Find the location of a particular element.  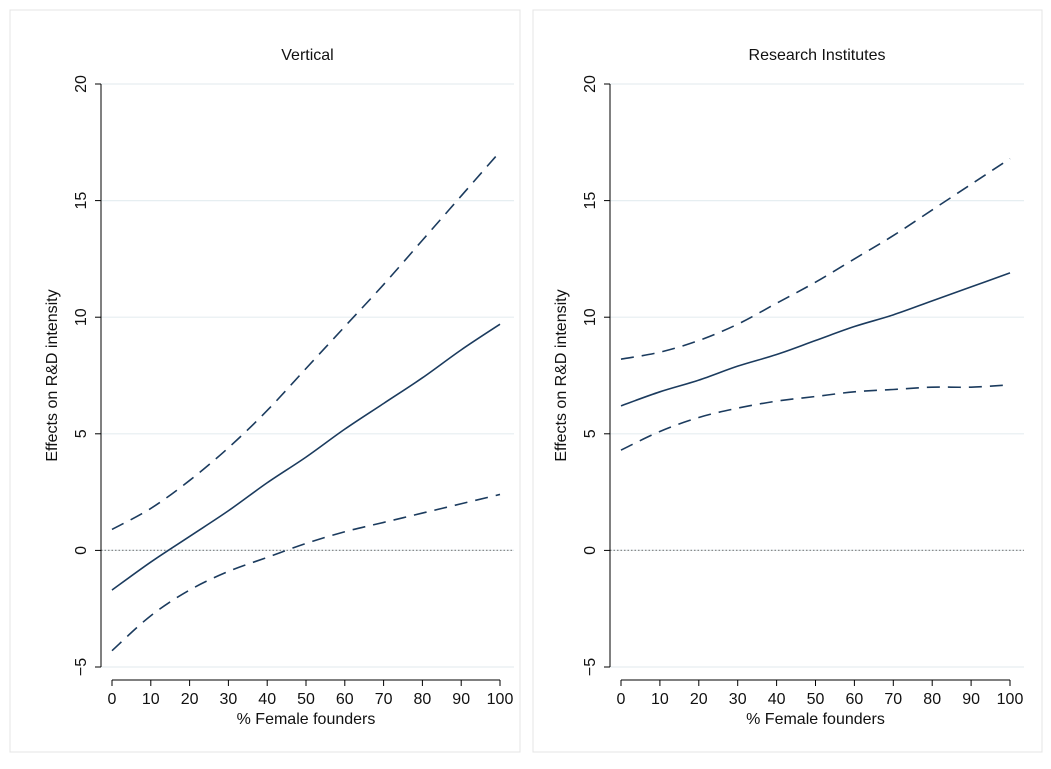

series-line-upper-ci is located at coordinates (815, 258).